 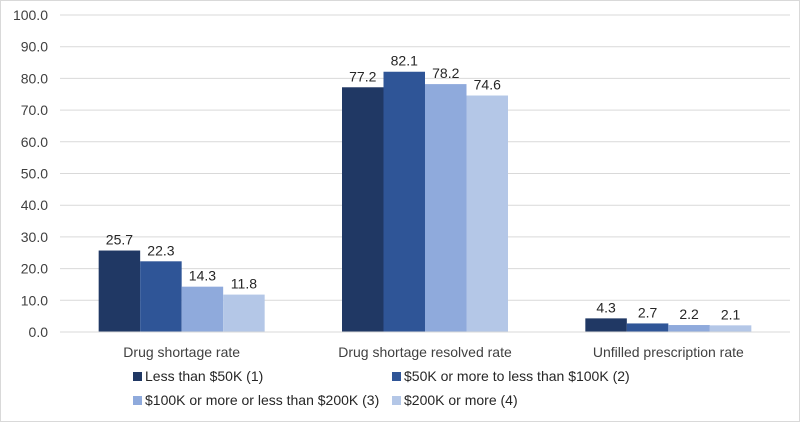 I want to click on y-tick-label: 0.0, so click(x=39, y=332).